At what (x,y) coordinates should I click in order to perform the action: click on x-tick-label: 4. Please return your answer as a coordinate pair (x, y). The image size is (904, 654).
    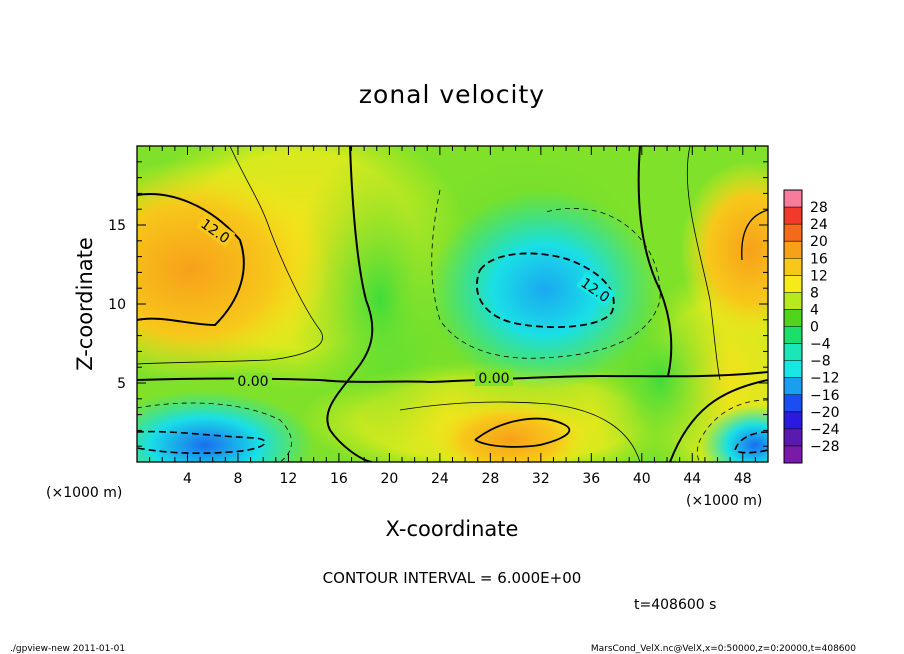
    Looking at the image, I should click on (187, 479).